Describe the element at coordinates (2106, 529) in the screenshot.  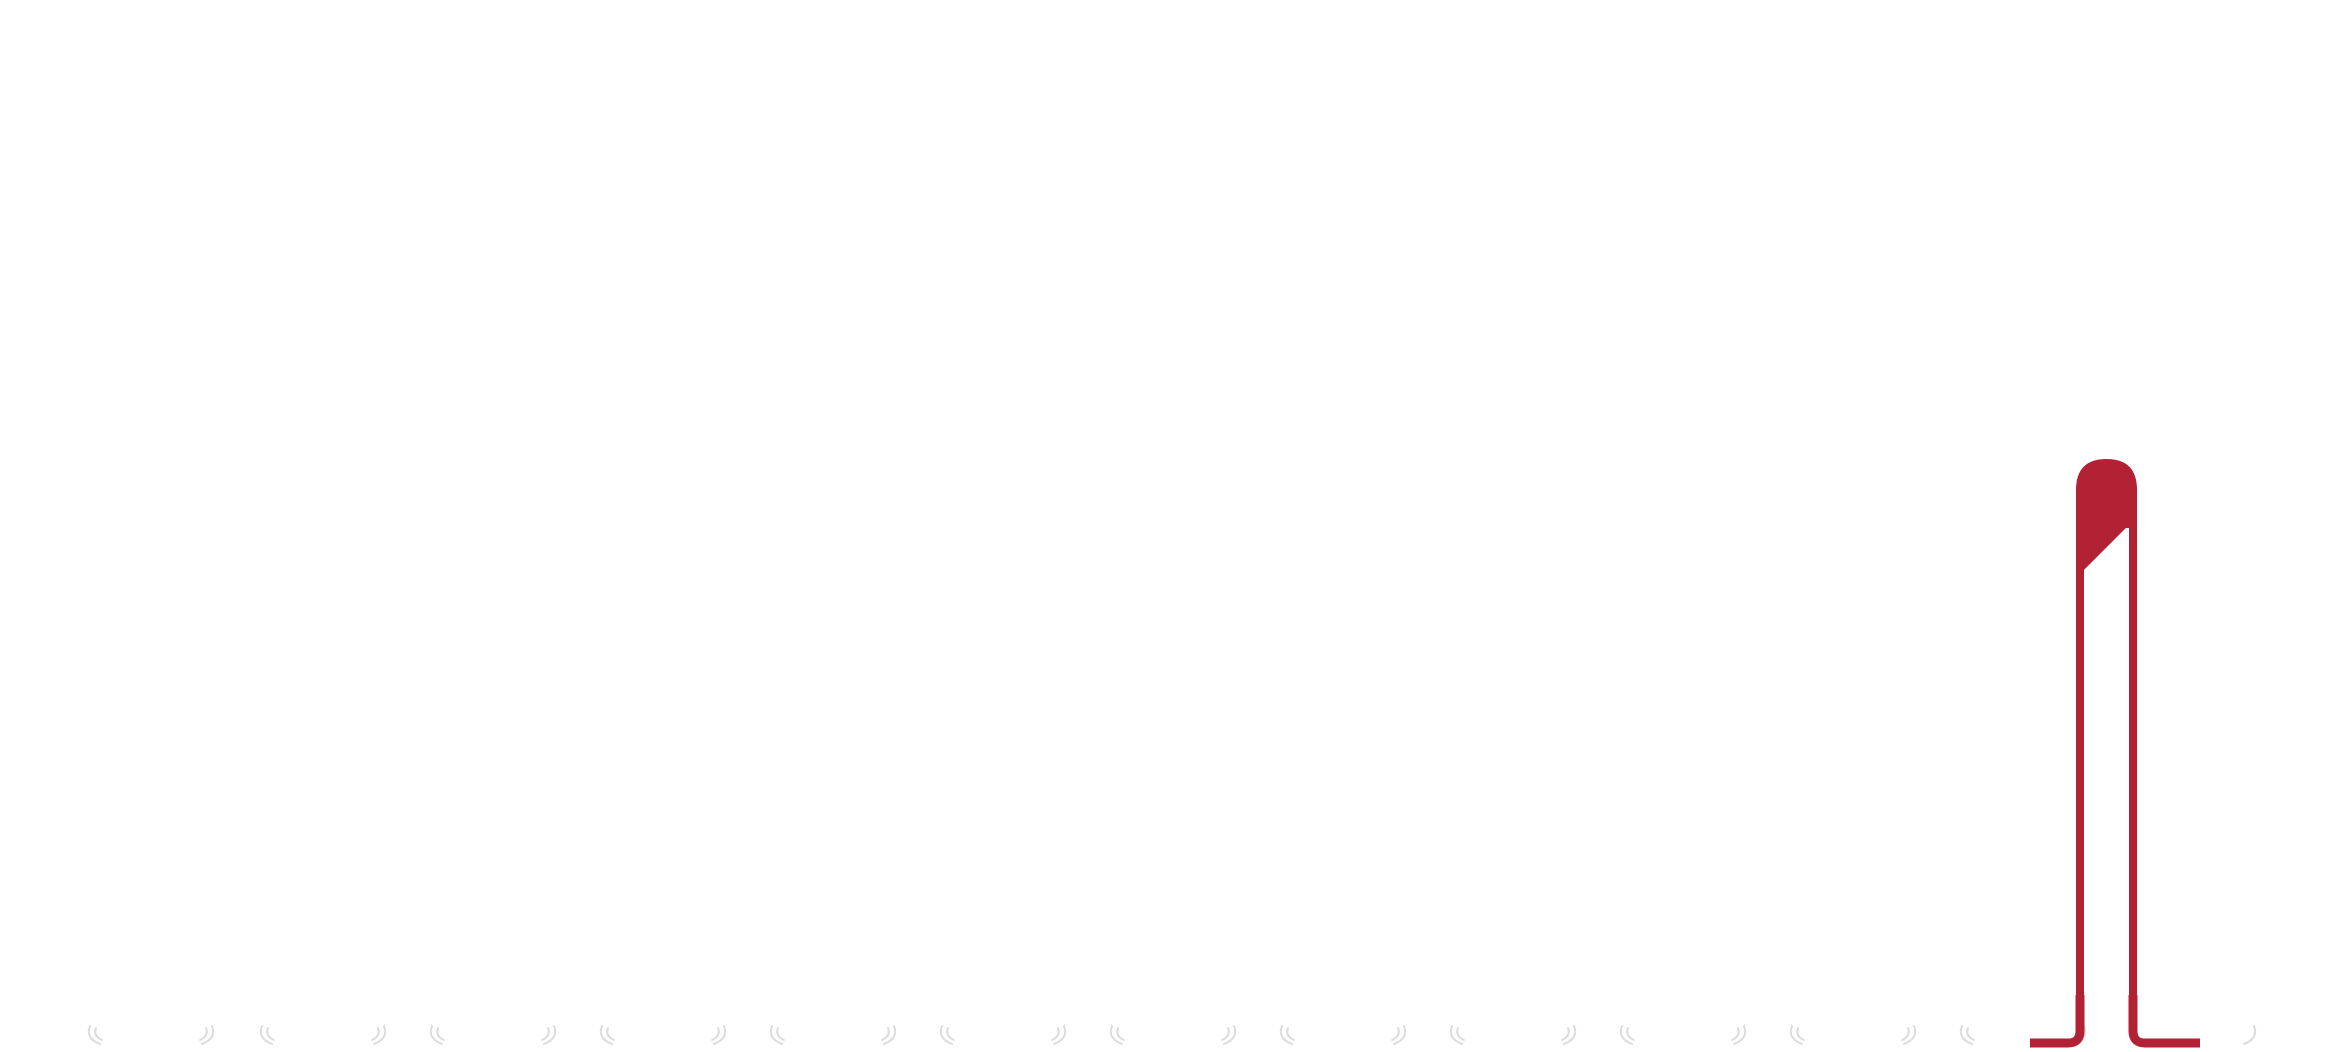
I see `marker-cap` at that location.